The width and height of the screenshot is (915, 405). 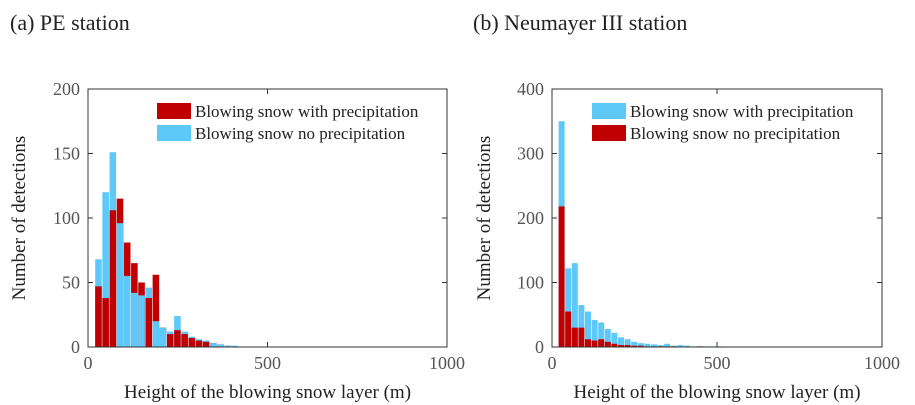 What do you see at coordinates (530, 89) in the screenshot?
I see `y-tick-label: 400` at bounding box center [530, 89].